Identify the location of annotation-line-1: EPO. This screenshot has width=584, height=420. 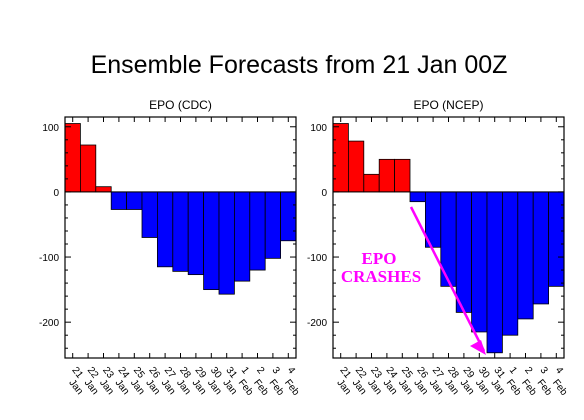
(379, 258).